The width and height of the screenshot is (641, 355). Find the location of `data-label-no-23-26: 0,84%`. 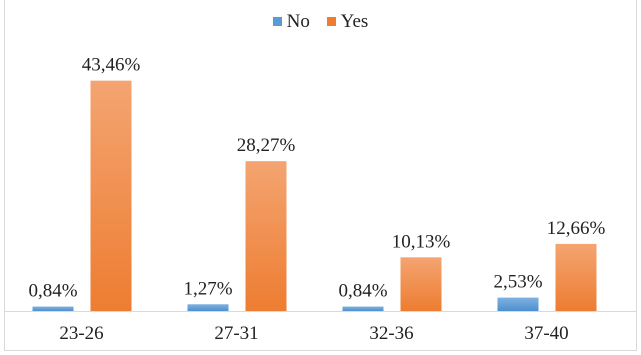

data-label-no-23-26: 0,84% is located at coordinates (52, 291).